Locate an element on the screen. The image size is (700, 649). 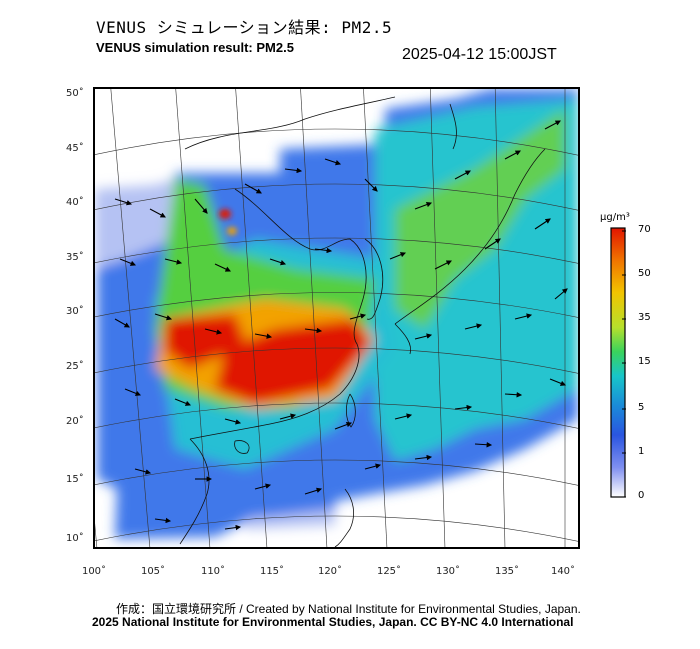
field-very-high-east is located at coordinates (292, 361).